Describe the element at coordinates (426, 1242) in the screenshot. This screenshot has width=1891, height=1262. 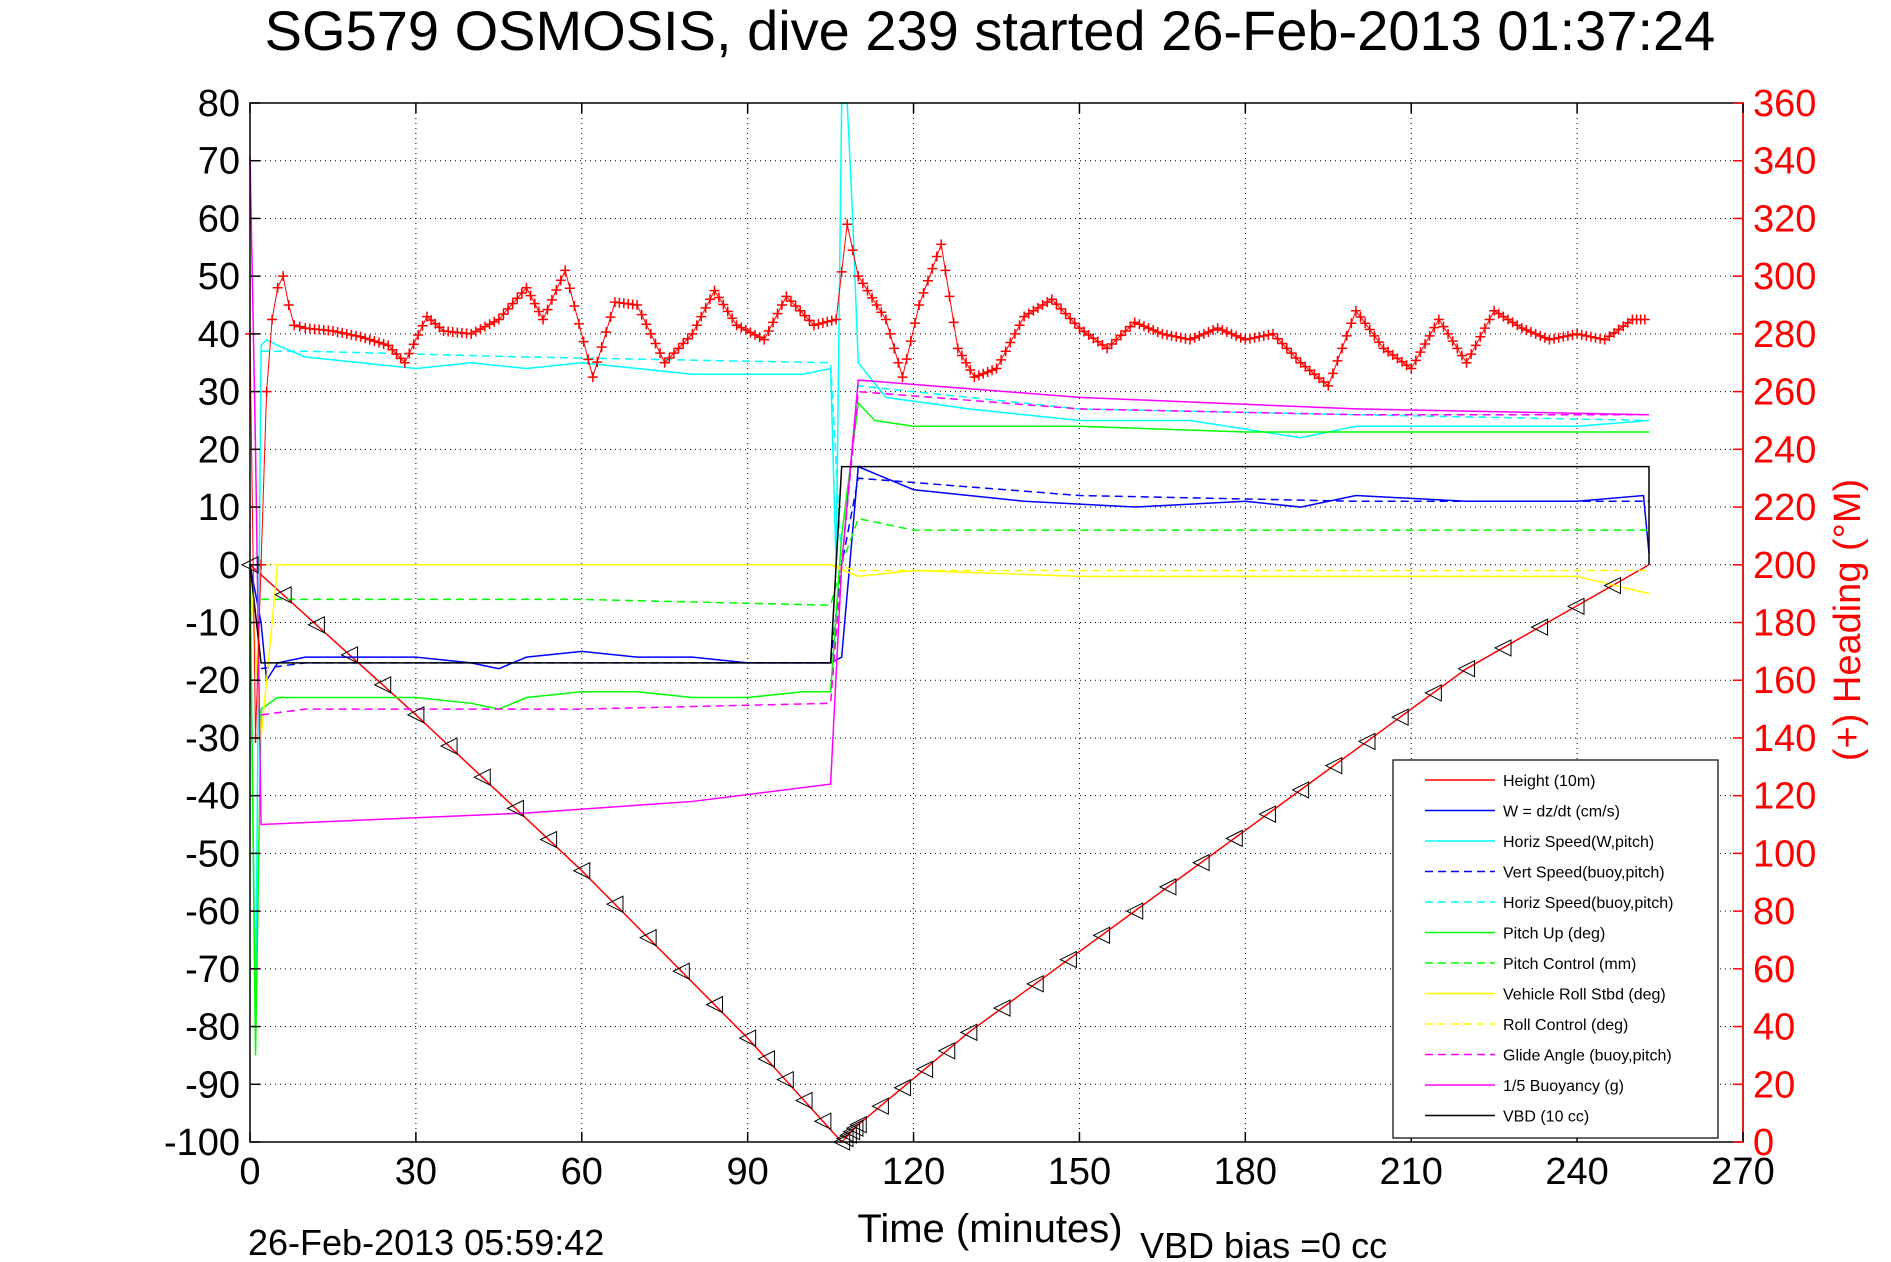
I see `footer-timestamp: 26-Feb-2013 05:59:42` at that location.